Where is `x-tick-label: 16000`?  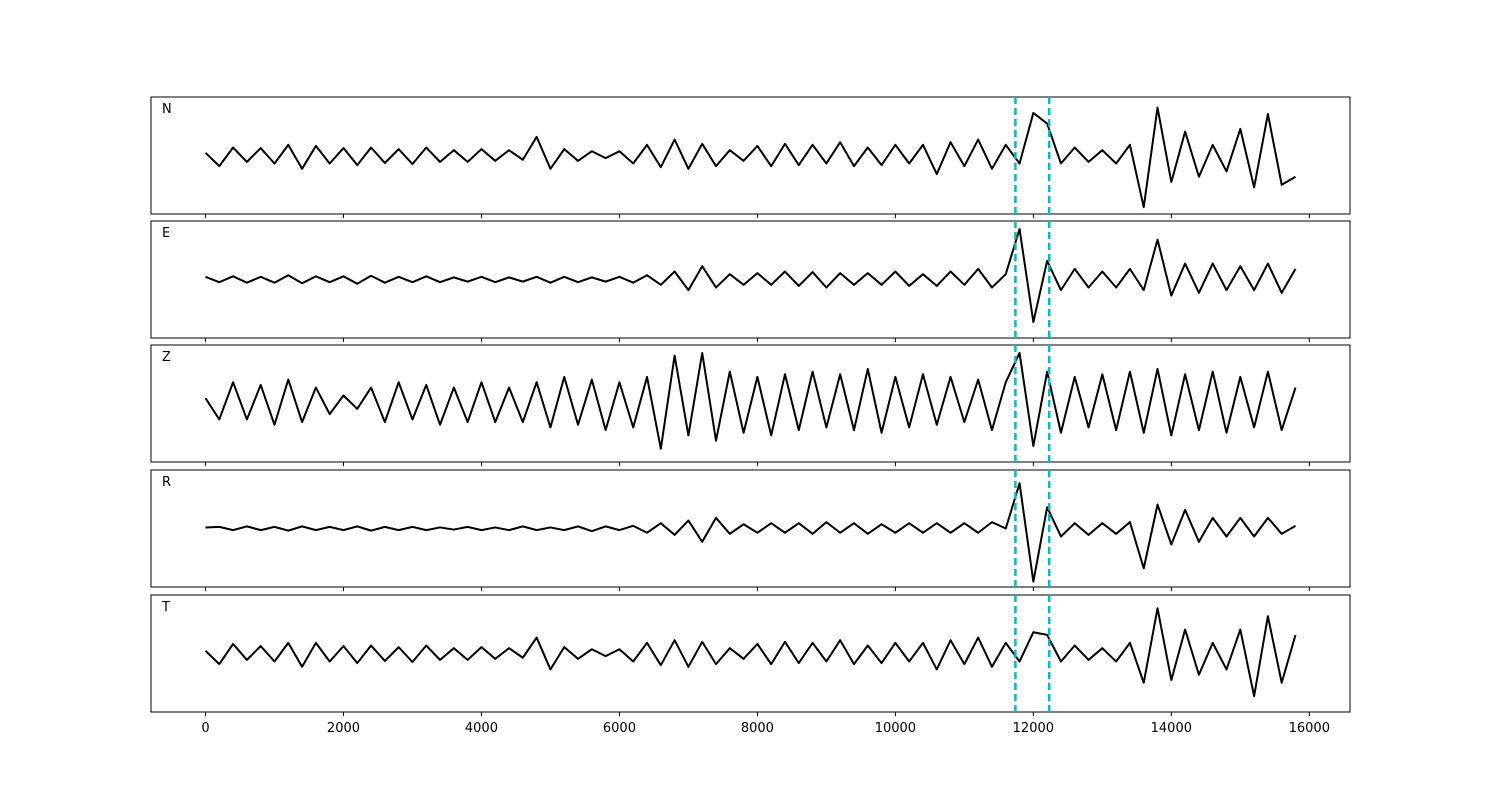 x-tick-label: 16000 is located at coordinates (1309, 728).